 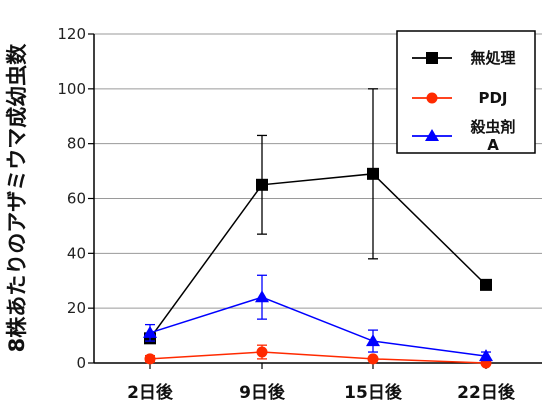 I want to click on y-tick-label-80: 80, so click(x=76, y=144).